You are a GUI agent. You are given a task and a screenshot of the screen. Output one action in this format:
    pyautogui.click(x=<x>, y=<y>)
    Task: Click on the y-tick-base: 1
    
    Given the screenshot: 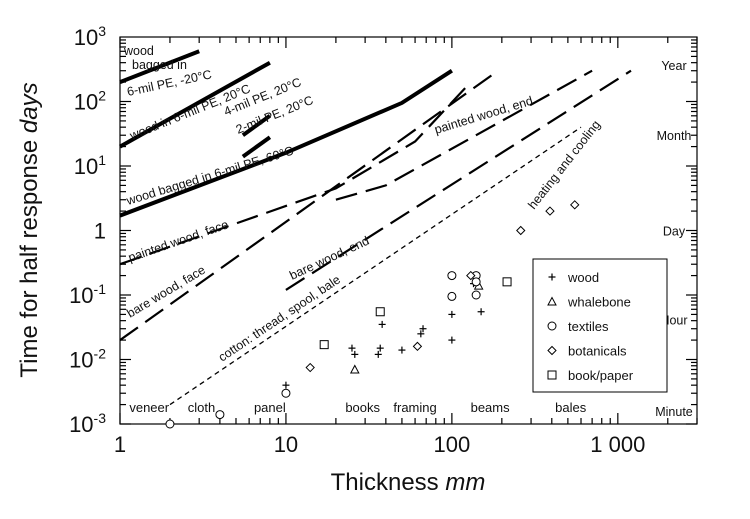 What is the action you would take?
    pyautogui.click(x=100, y=231)
    